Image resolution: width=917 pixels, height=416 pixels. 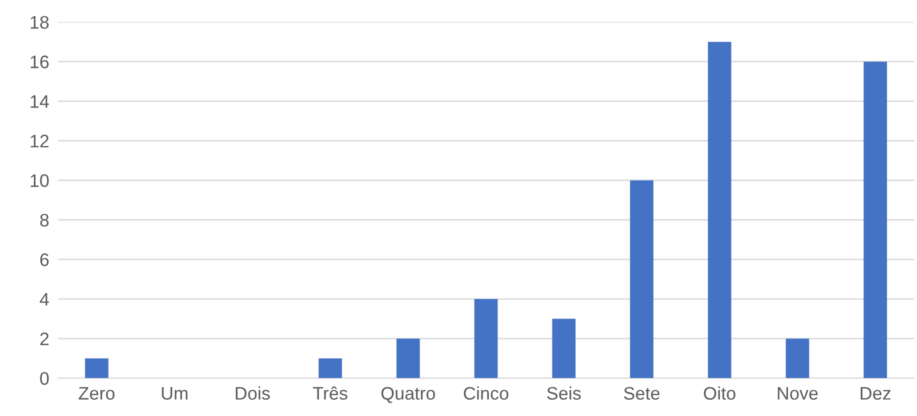 I want to click on x-tick-label: Dez, so click(x=875, y=393).